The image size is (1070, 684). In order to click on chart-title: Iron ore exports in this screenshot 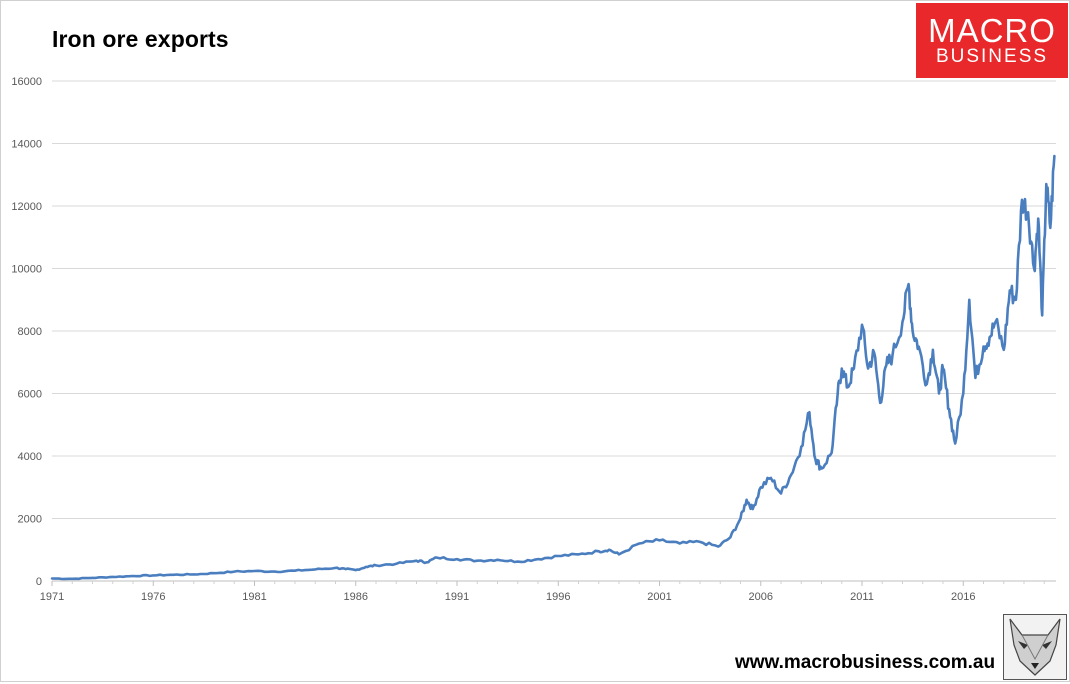, I will do `click(140, 39)`.